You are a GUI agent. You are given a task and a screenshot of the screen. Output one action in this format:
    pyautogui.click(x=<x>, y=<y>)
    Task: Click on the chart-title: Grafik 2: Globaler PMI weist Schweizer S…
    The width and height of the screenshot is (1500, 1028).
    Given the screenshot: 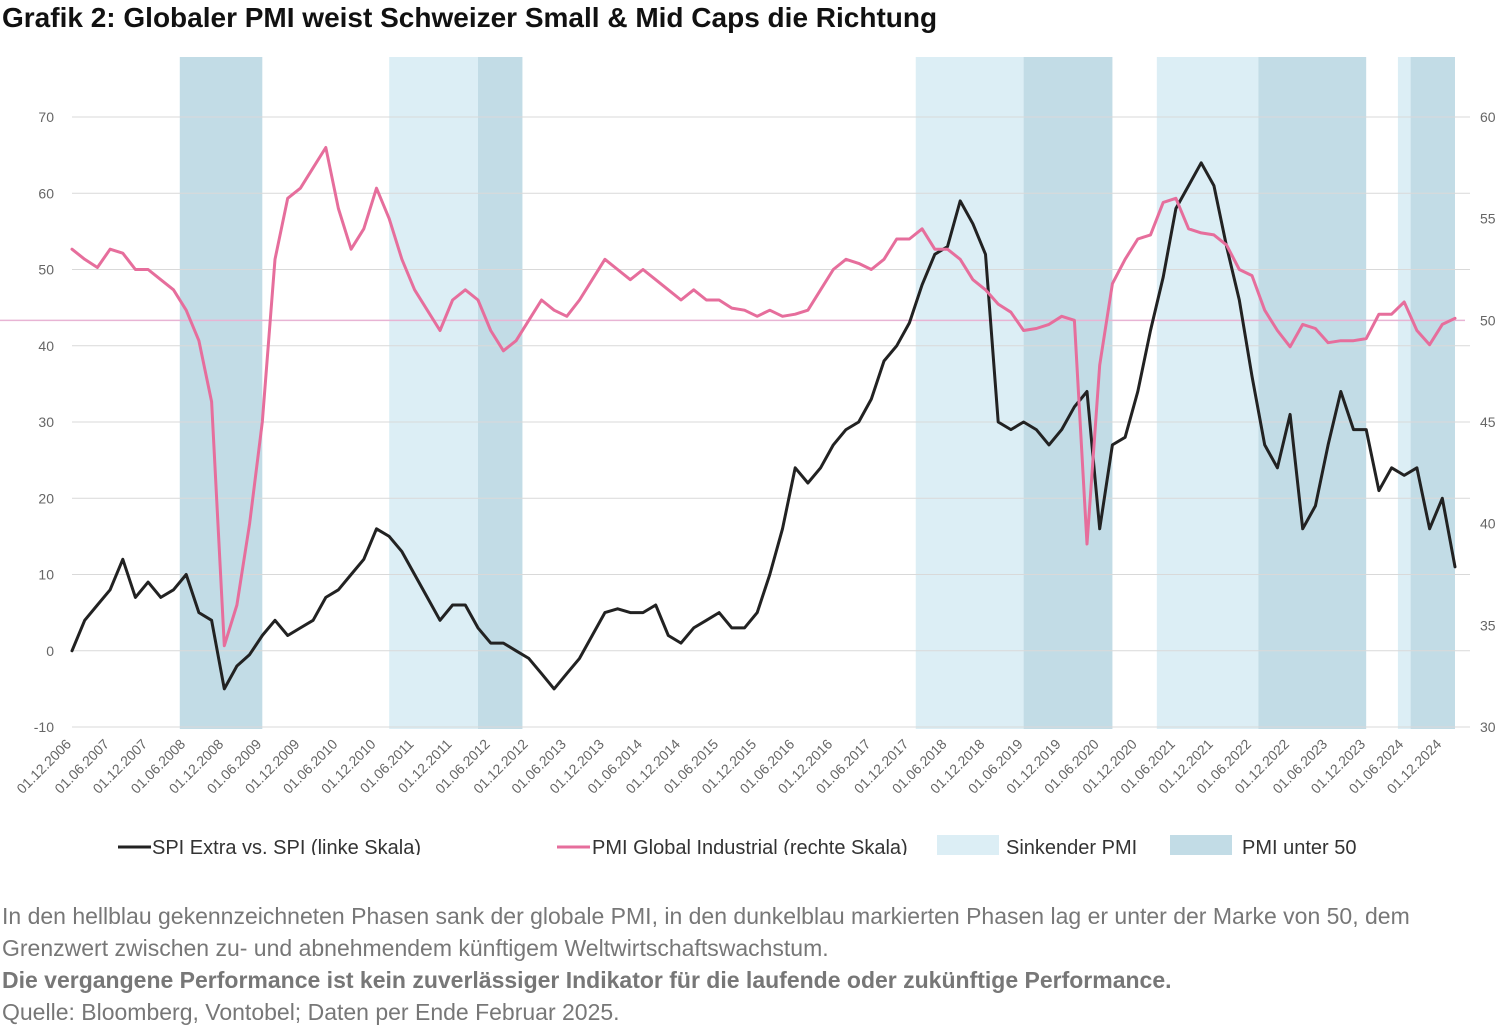 What is the action you would take?
    pyautogui.click(x=469, y=18)
    